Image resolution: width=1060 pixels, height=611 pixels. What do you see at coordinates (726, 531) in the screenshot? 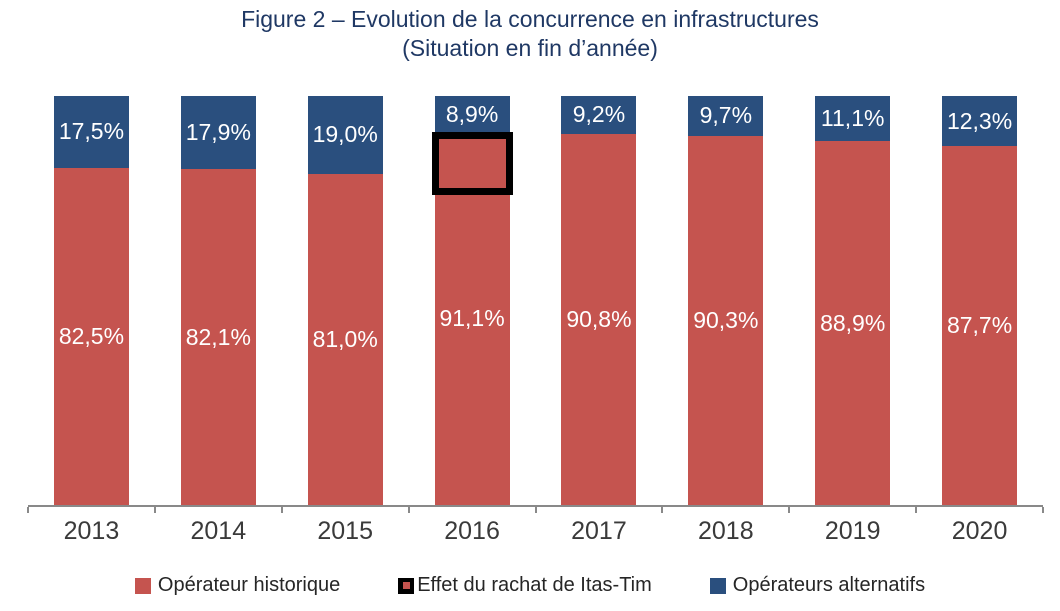
I see `x-label-2018: 2018` at bounding box center [726, 531].